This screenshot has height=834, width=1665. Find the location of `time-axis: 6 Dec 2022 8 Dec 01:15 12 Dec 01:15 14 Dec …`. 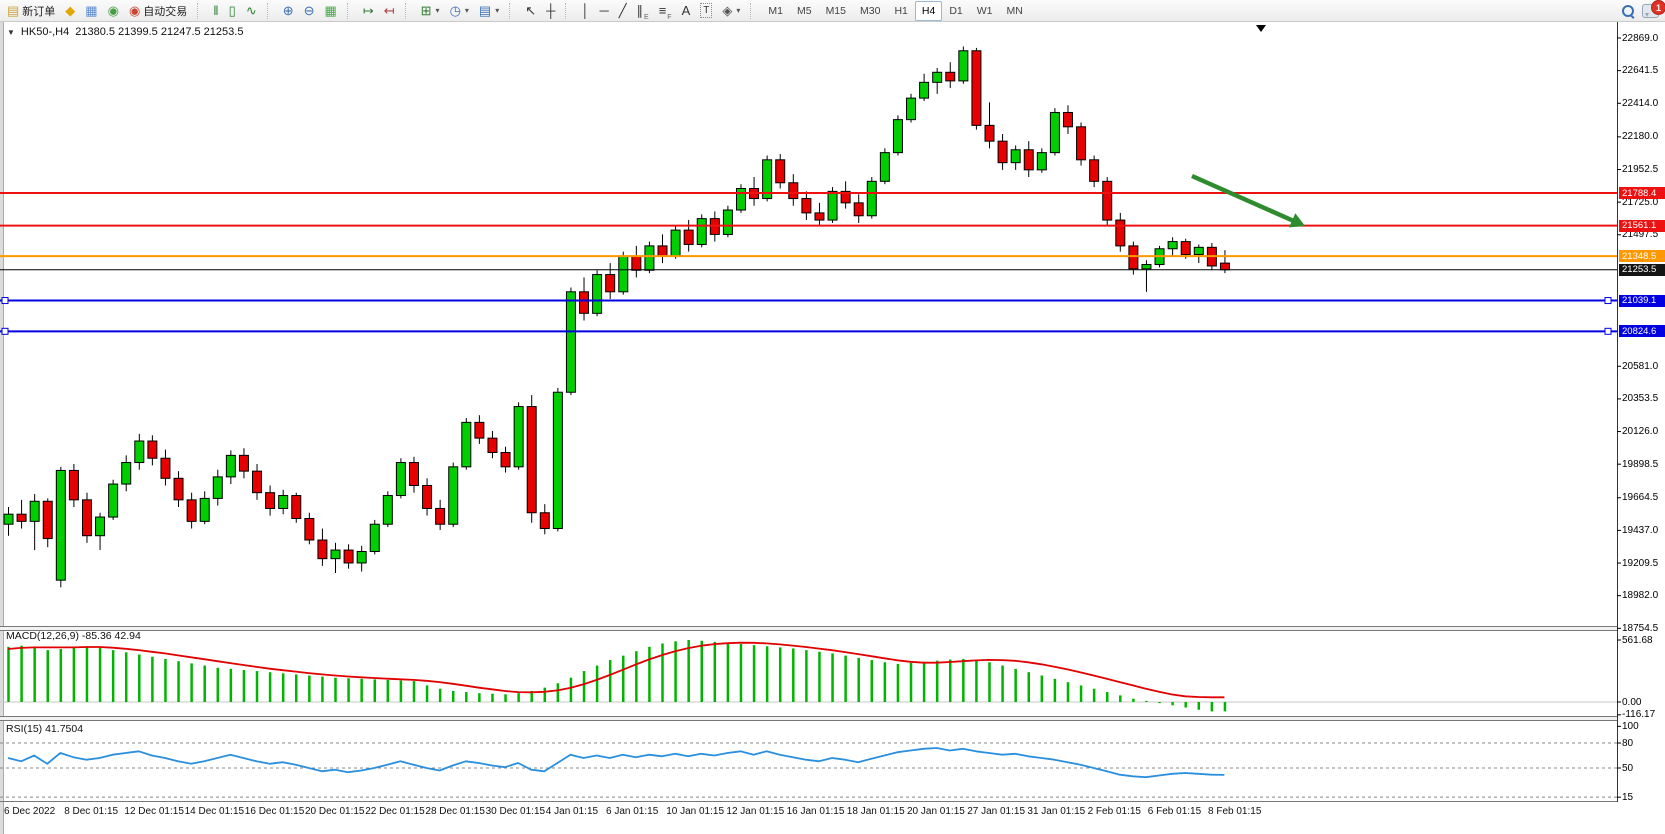

time-axis: 6 Dec 2022 8 Dec 01:15 12 Dec 01:15 14 Dec … is located at coordinates (808, 813).